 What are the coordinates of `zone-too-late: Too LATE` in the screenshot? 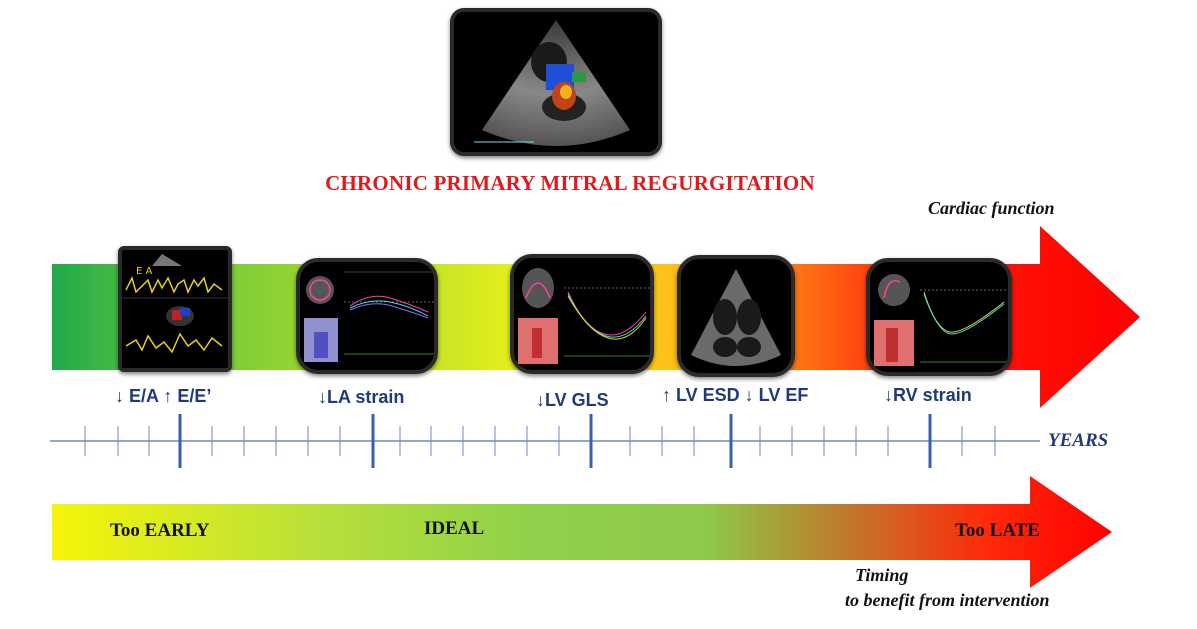 It's located at (998, 530).